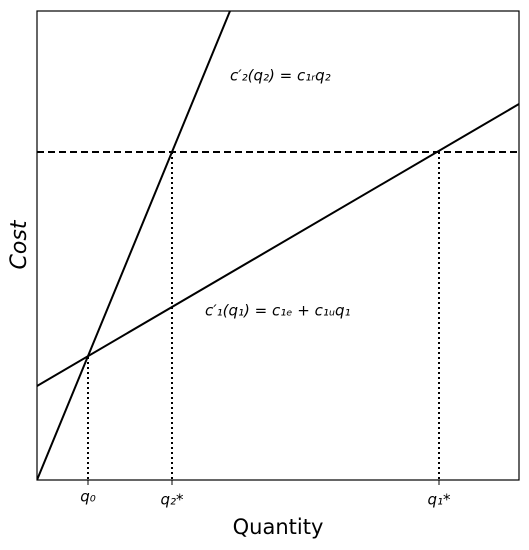  Describe the element at coordinates (278, 311) in the screenshot. I see `curve-label: c′₁(q₁) = c₁ₑ + c₁ᵤq₁` at that location.